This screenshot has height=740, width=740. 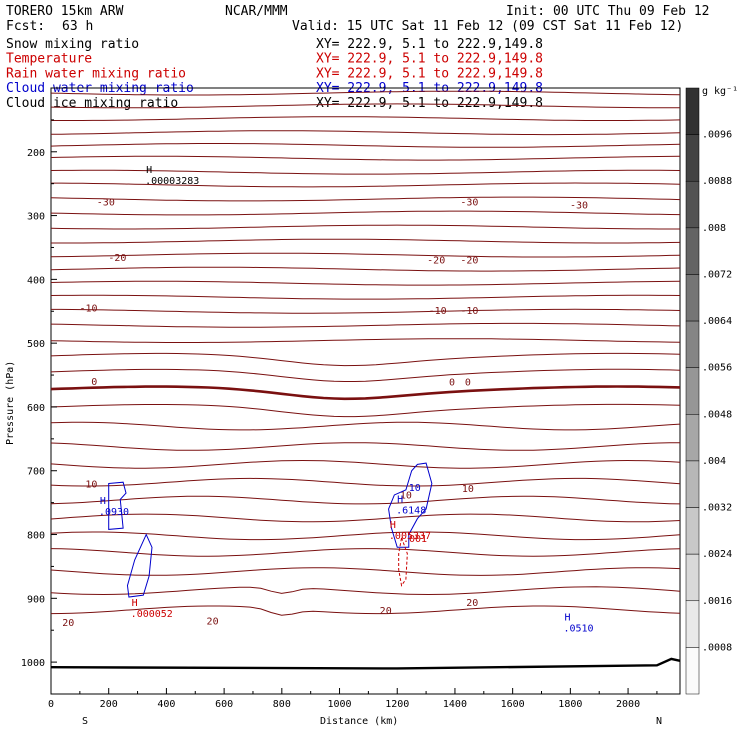 What do you see at coordinates (100, 88) in the screenshot?
I see `legend-item: Cloud water mixing ratio` at bounding box center [100, 88].